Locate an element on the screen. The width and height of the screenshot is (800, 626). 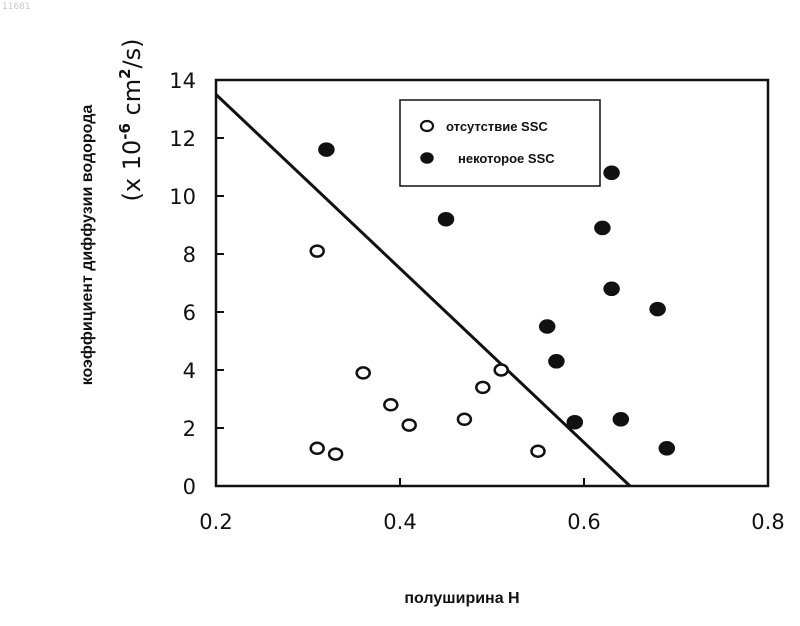
x-axis-label: полуширина H is located at coordinates (461, 598).